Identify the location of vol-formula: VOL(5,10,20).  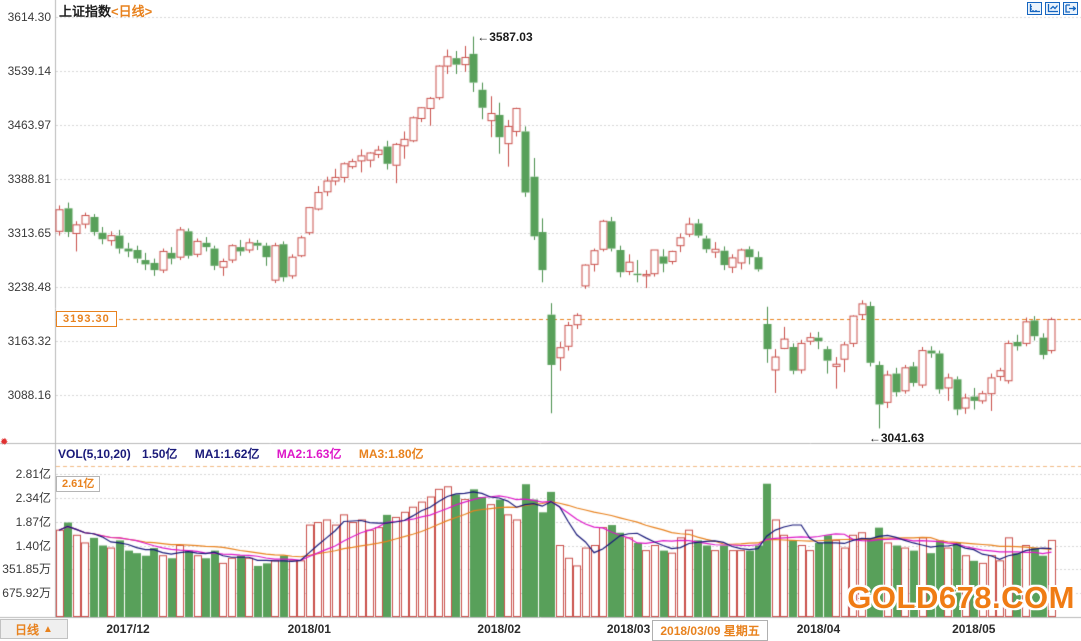
(94, 454).